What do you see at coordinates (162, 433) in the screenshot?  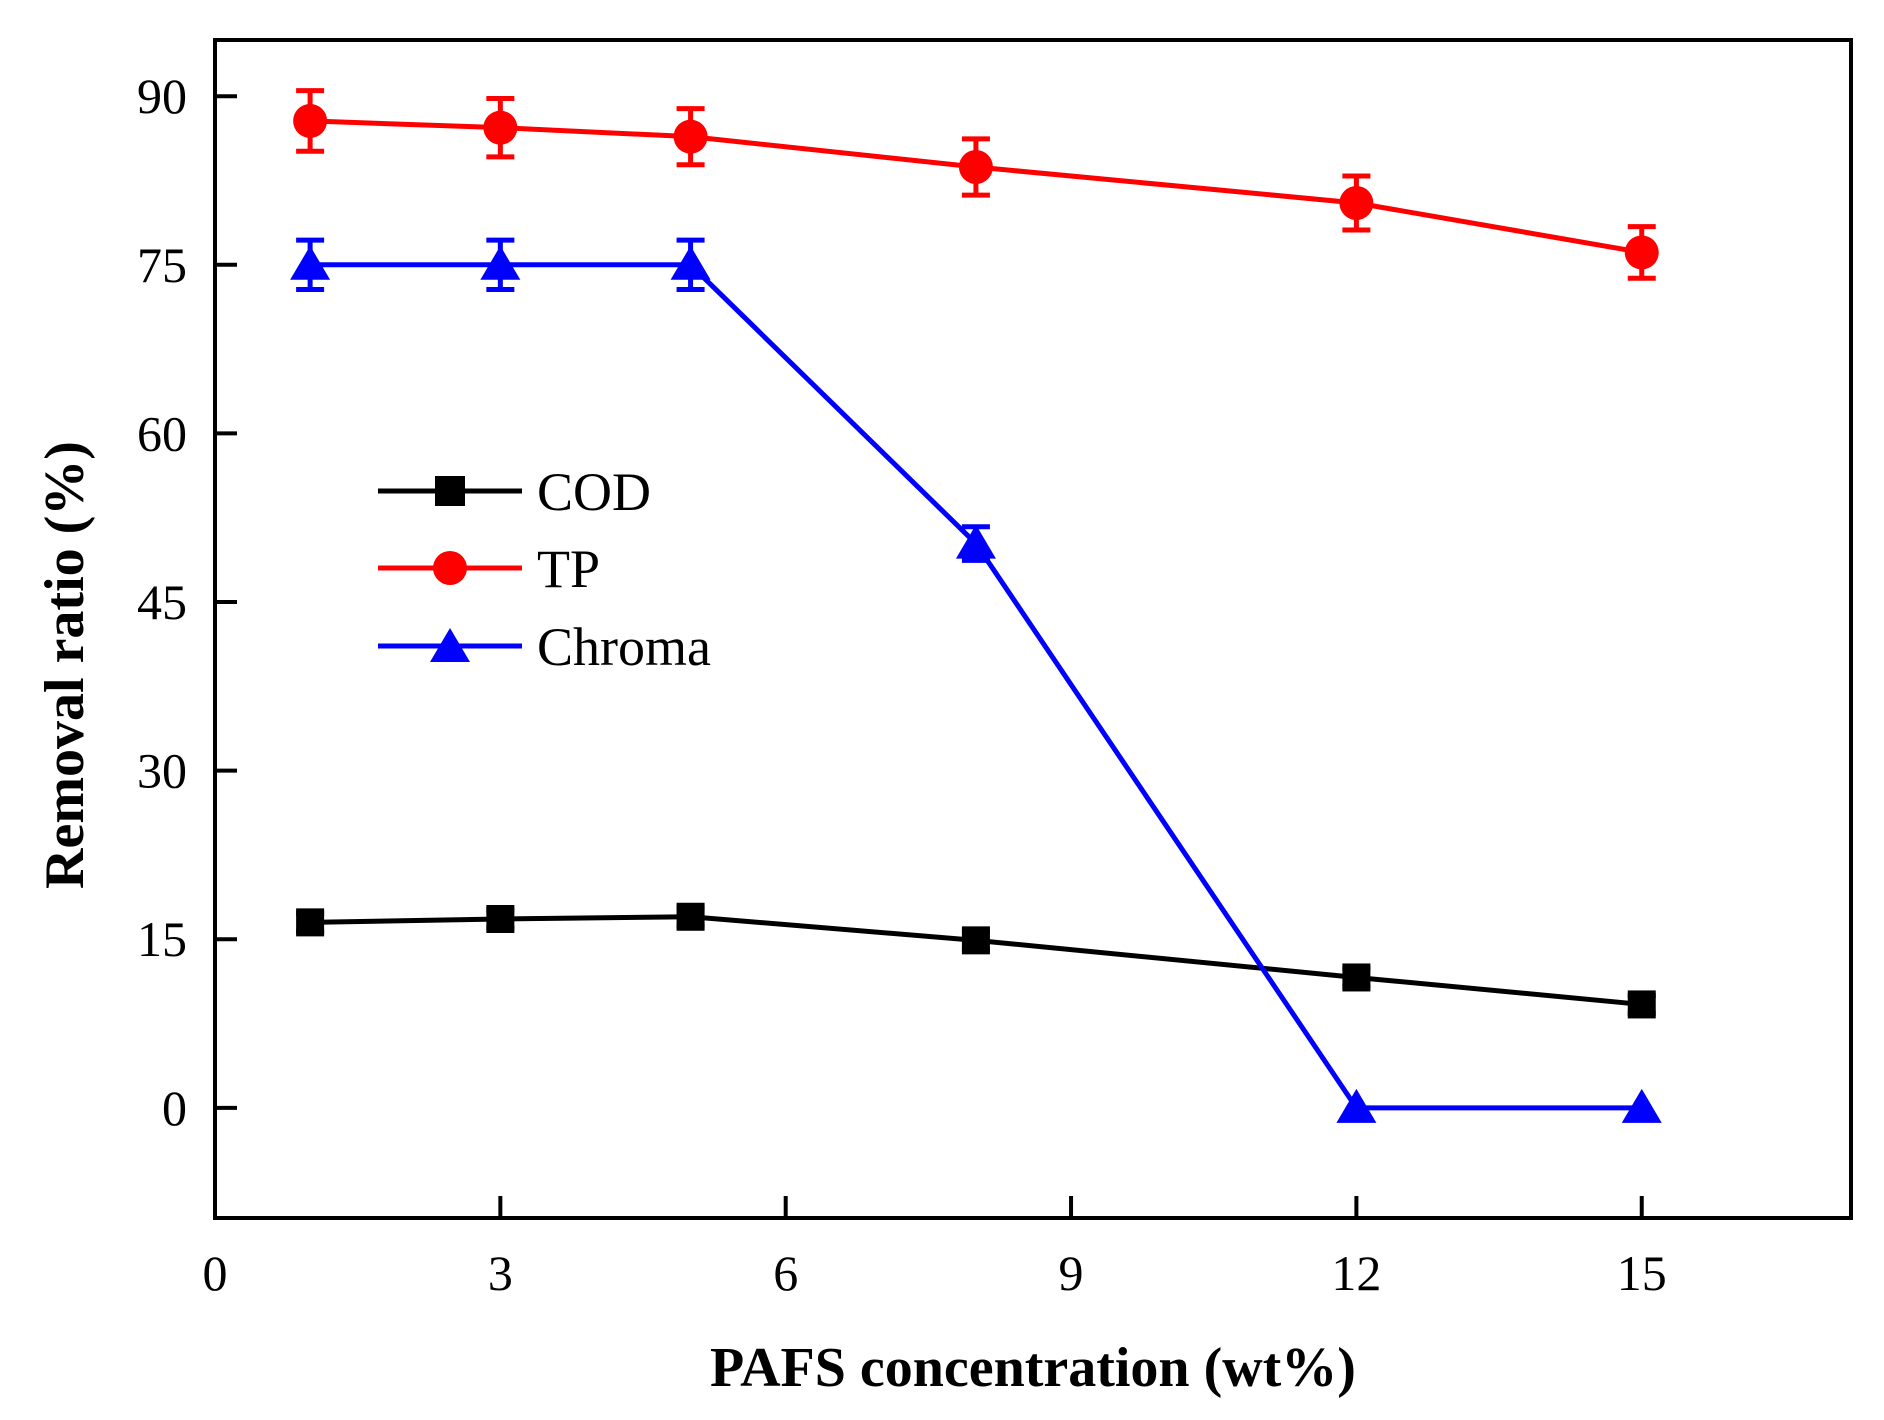 I see `y-tick-label-60: 60` at bounding box center [162, 433].